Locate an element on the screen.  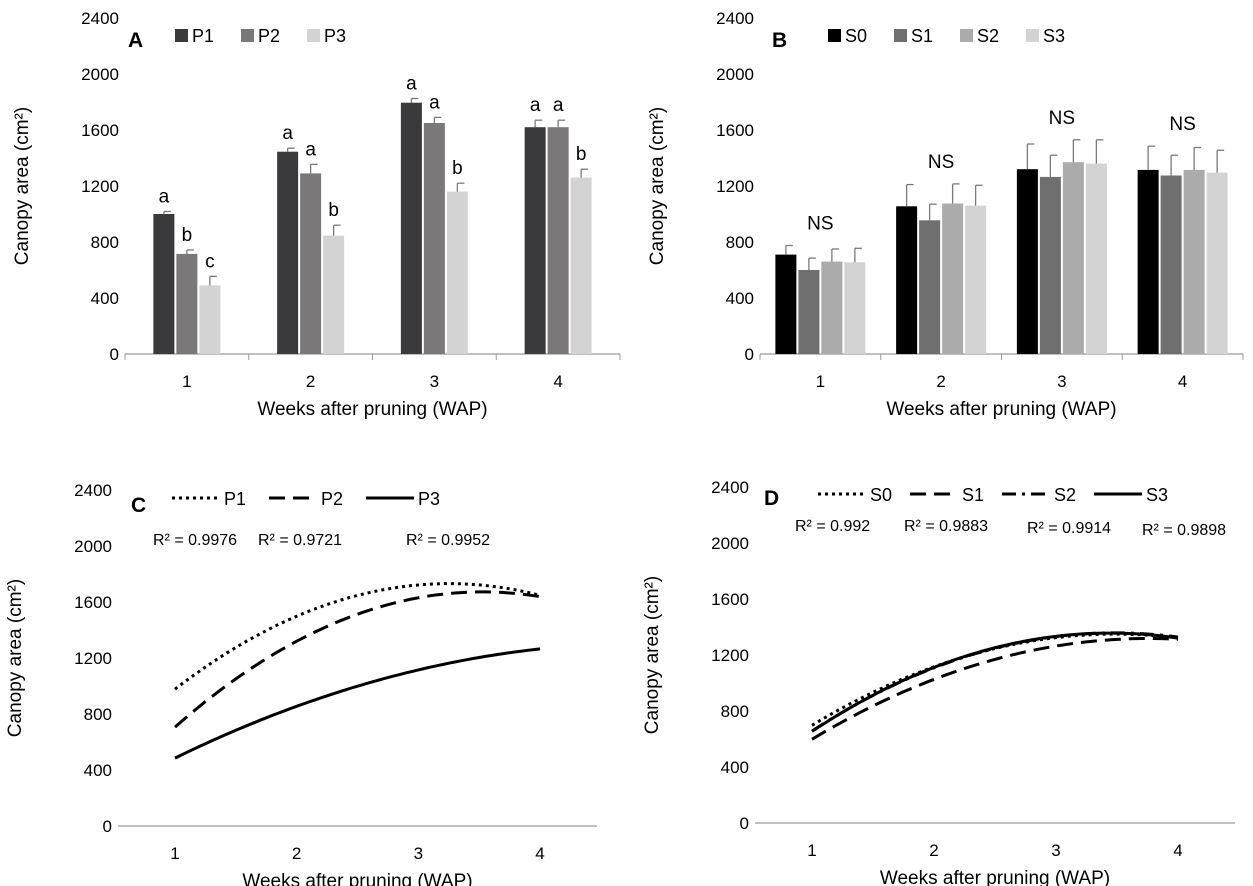
trend-line-p1 is located at coordinates (357, 636).